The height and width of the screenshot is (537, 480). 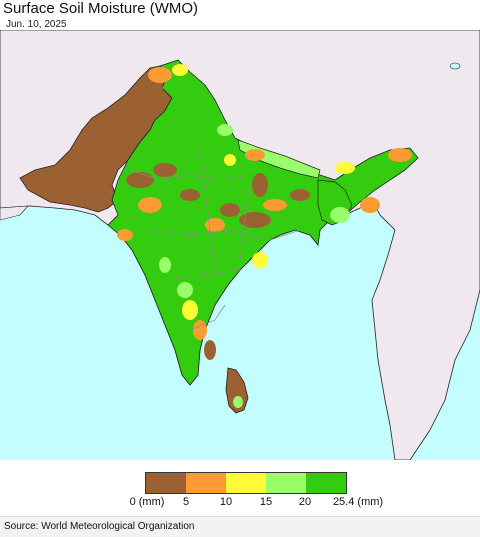 What do you see at coordinates (101, 8) in the screenshot?
I see `map-title: Surface Soil Moisture (WMO)` at bounding box center [101, 8].